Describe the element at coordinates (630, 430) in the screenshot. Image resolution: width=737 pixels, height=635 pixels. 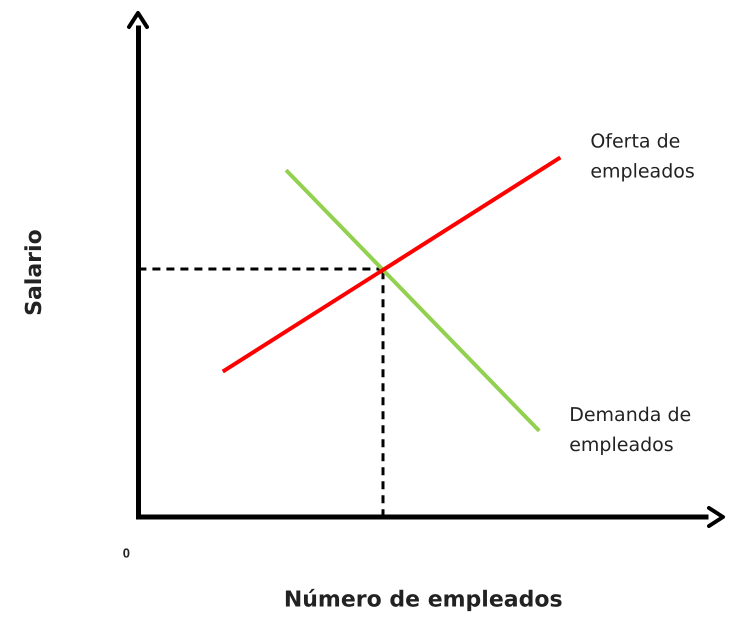
I see `annotation: Demanda de empleados` at that location.